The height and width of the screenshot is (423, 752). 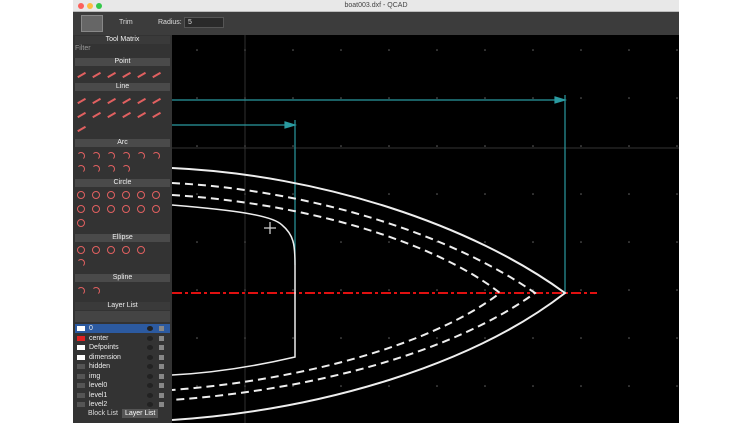 I want to click on minimize-button, so click(x=90, y=6).